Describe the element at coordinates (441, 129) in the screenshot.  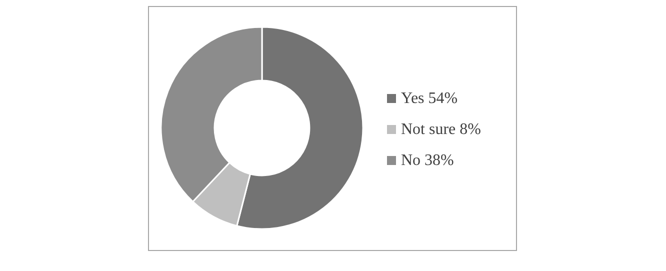
I see `legend-label: Not sure 8%` at that location.